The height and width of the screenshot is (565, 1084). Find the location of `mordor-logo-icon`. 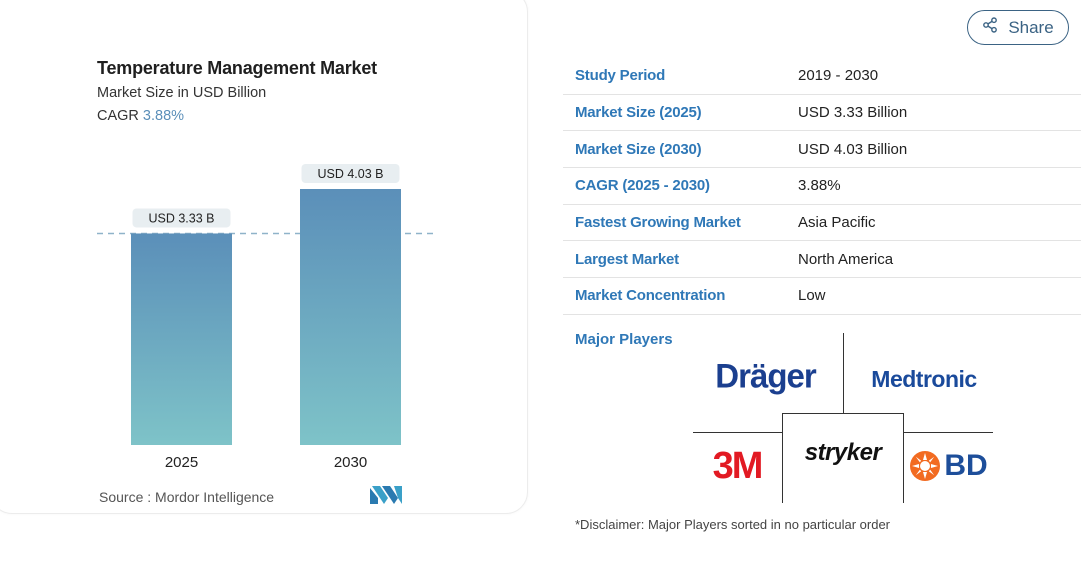

mordor-logo-icon is located at coordinates (386, 497).